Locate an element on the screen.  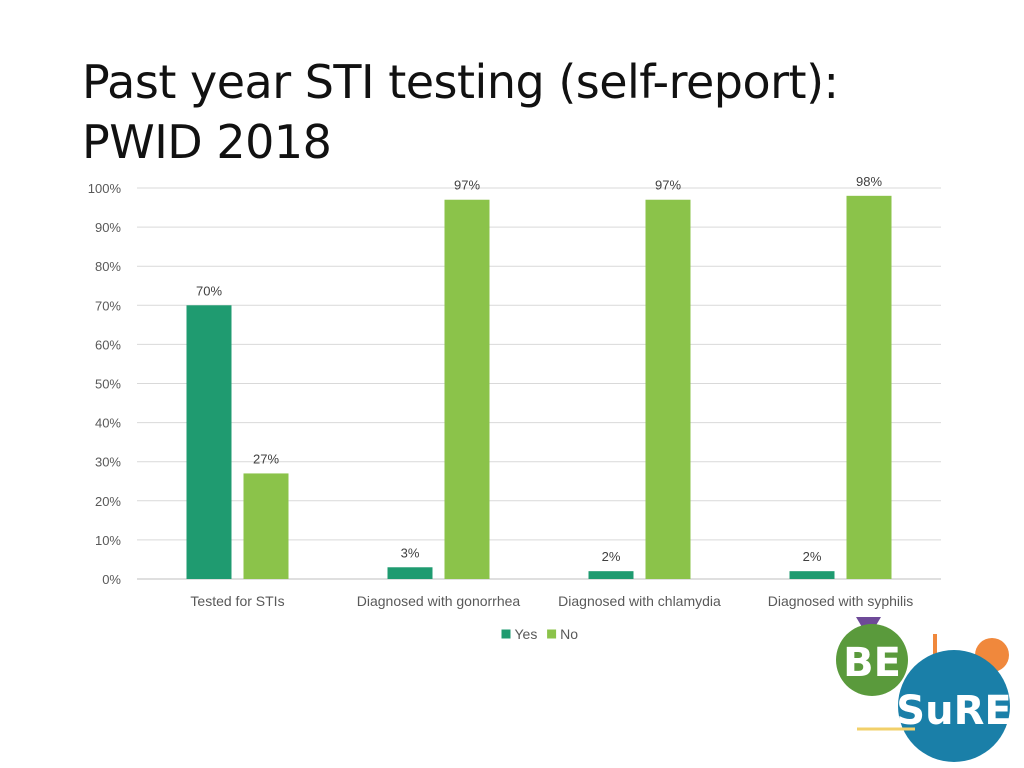
logo-green-circle is located at coordinates (872, 660).